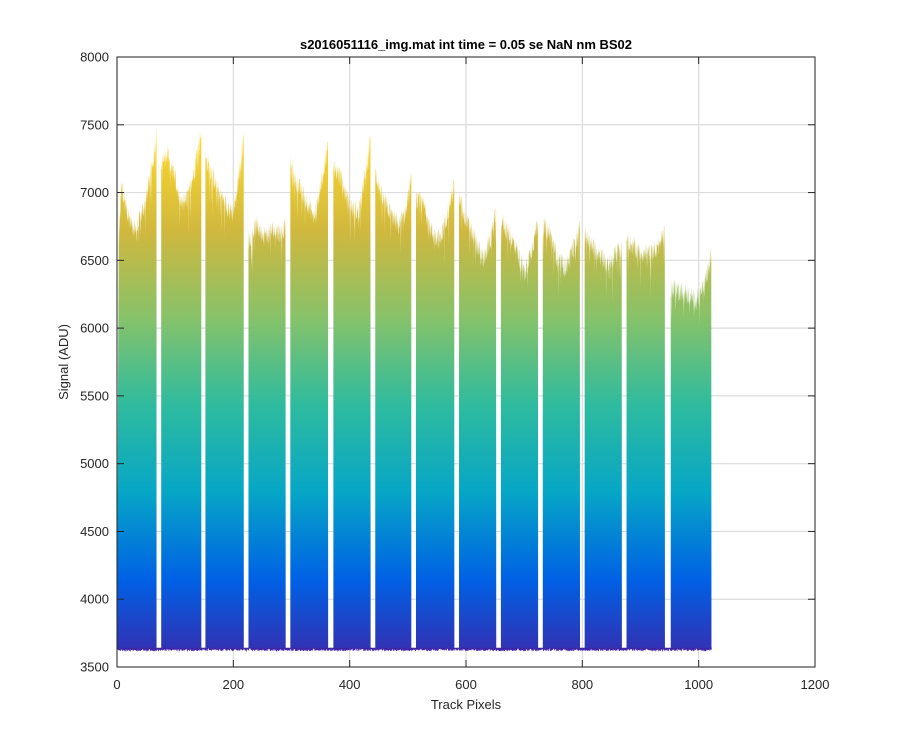 The height and width of the screenshot is (750, 900). I want to click on y-tick-label: 3500, so click(94, 667).